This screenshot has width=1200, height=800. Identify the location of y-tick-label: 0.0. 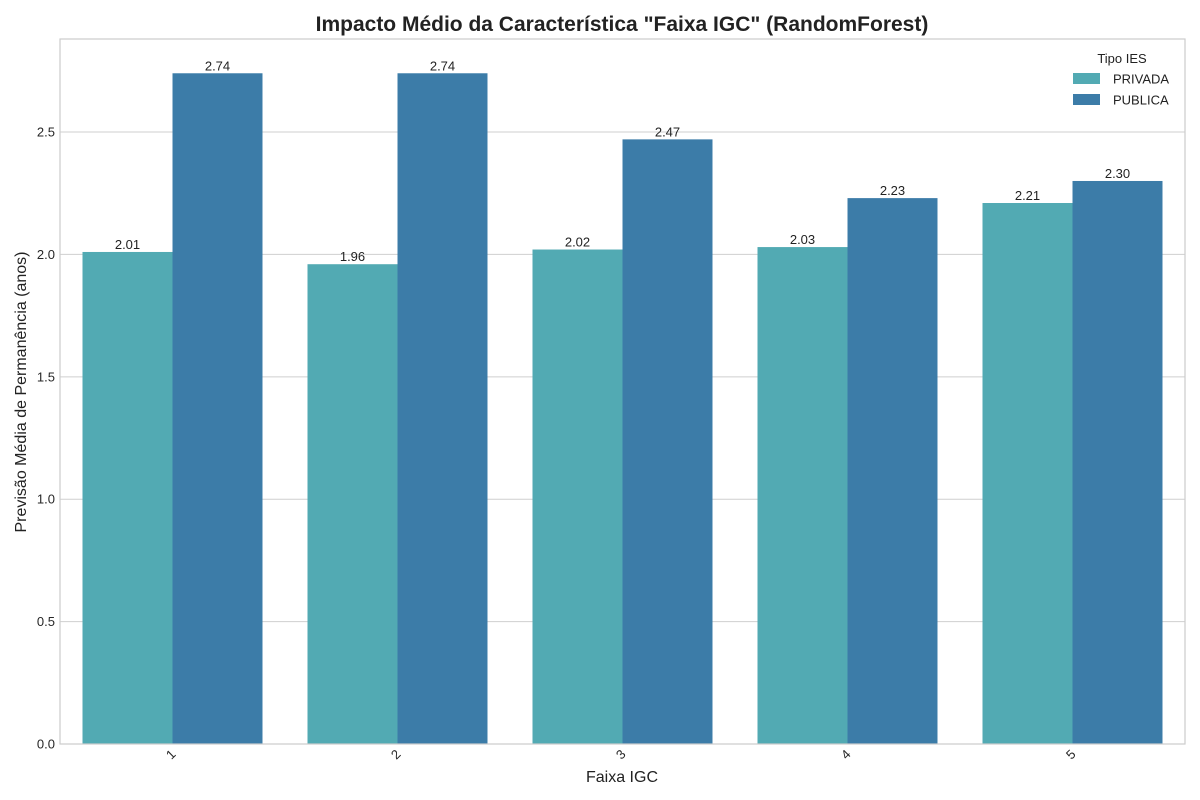
(46, 744).